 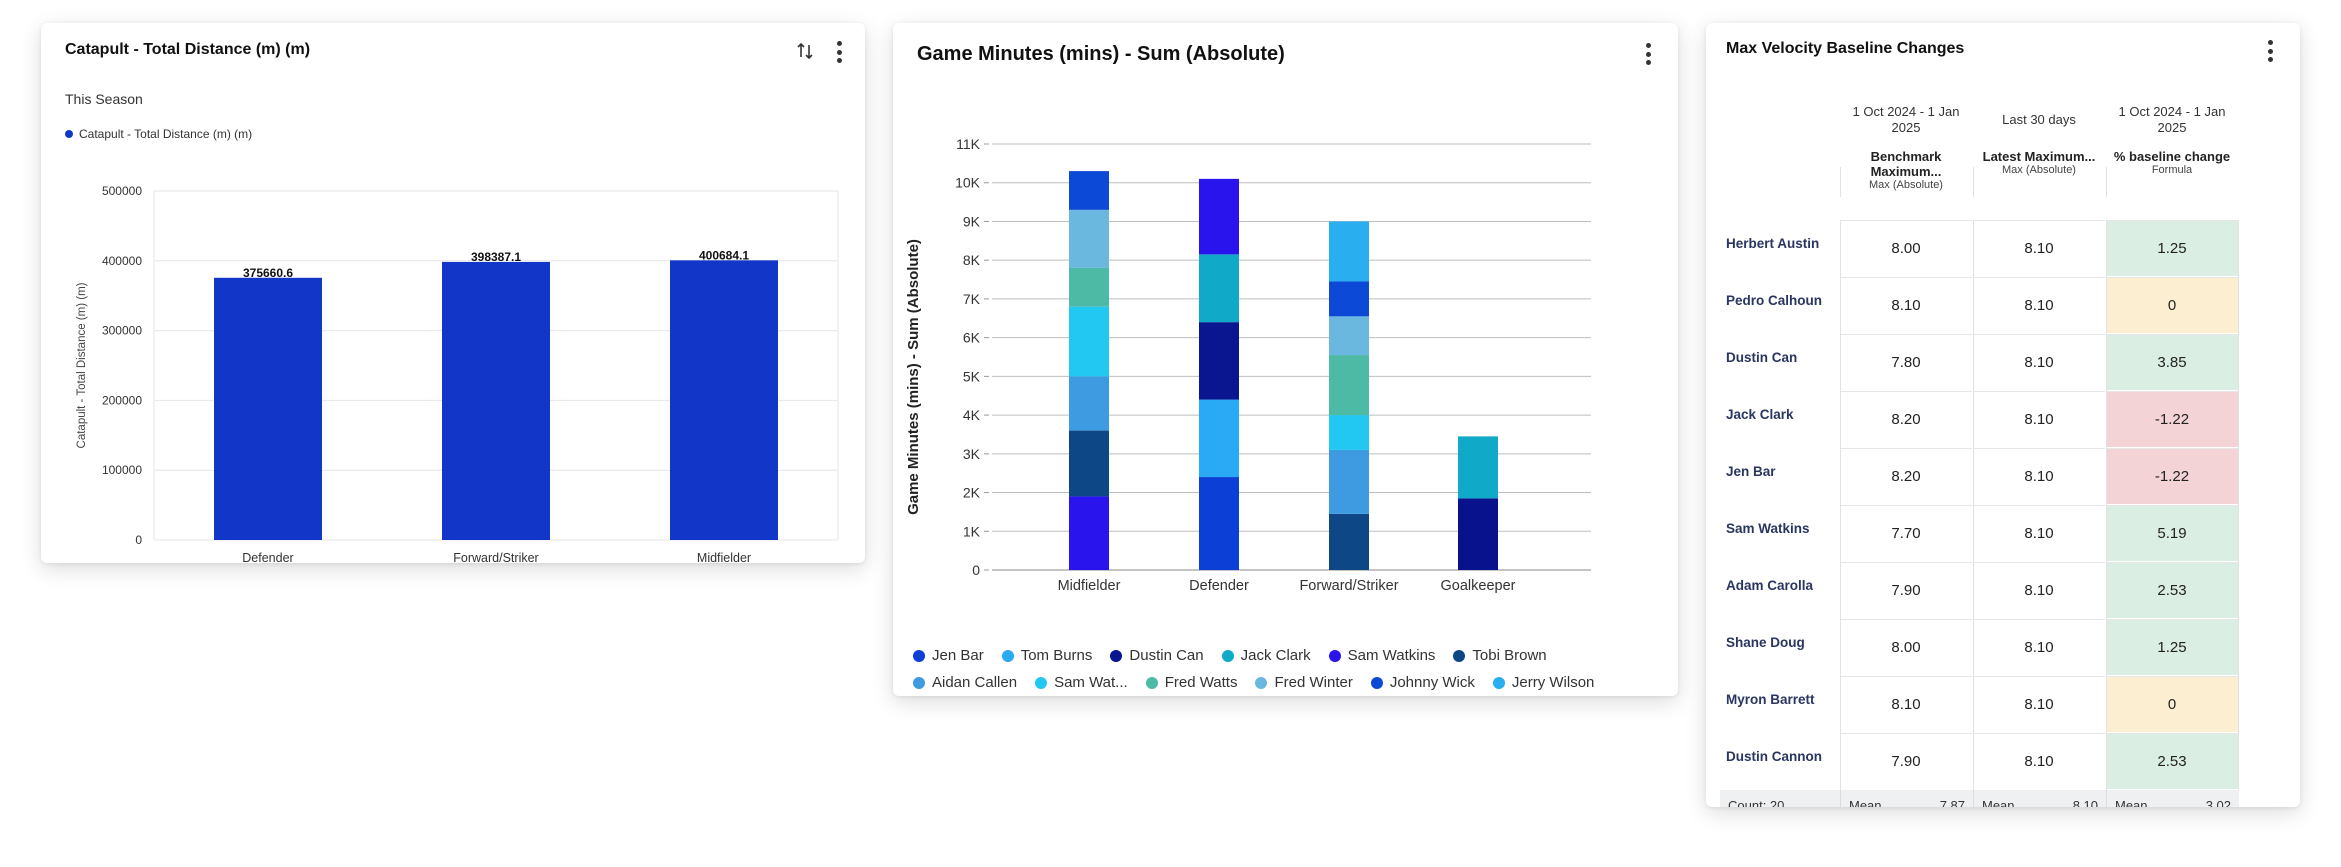 What do you see at coordinates (122, 470) in the screenshot?
I see `y-tick-label: 100000` at bounding box center [122, 470].